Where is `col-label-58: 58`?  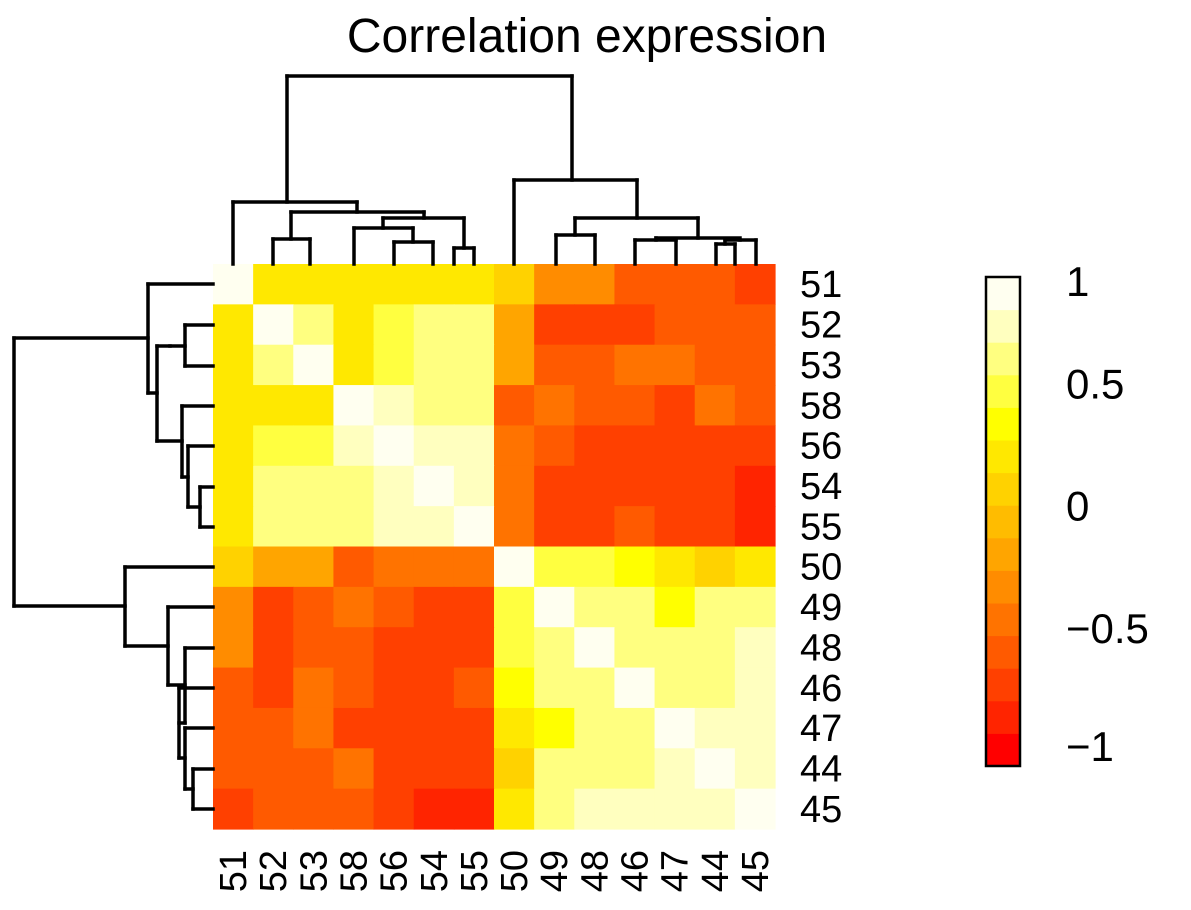
col-label-58: 58 is located at coordinates (355, 871).